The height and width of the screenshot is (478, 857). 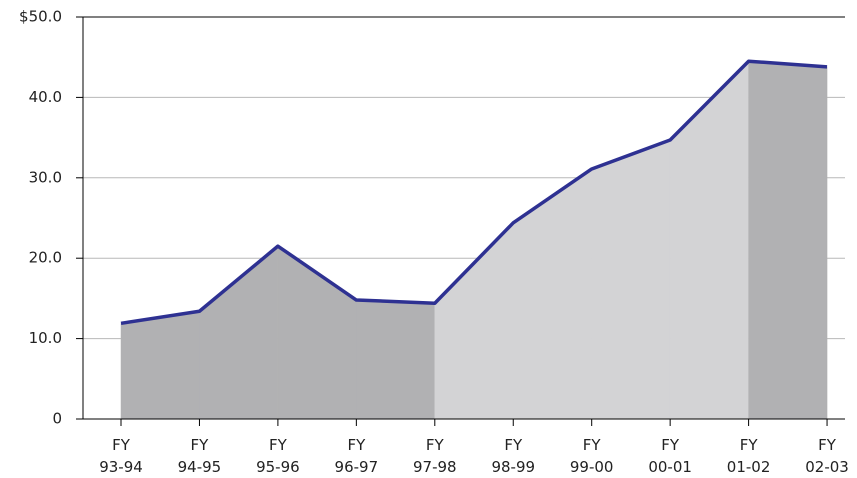 What do you see at coordinates (513, 456) in the screenshot?
I see `x-tick-label: FY 98-99` at bounding box center [513, 456].